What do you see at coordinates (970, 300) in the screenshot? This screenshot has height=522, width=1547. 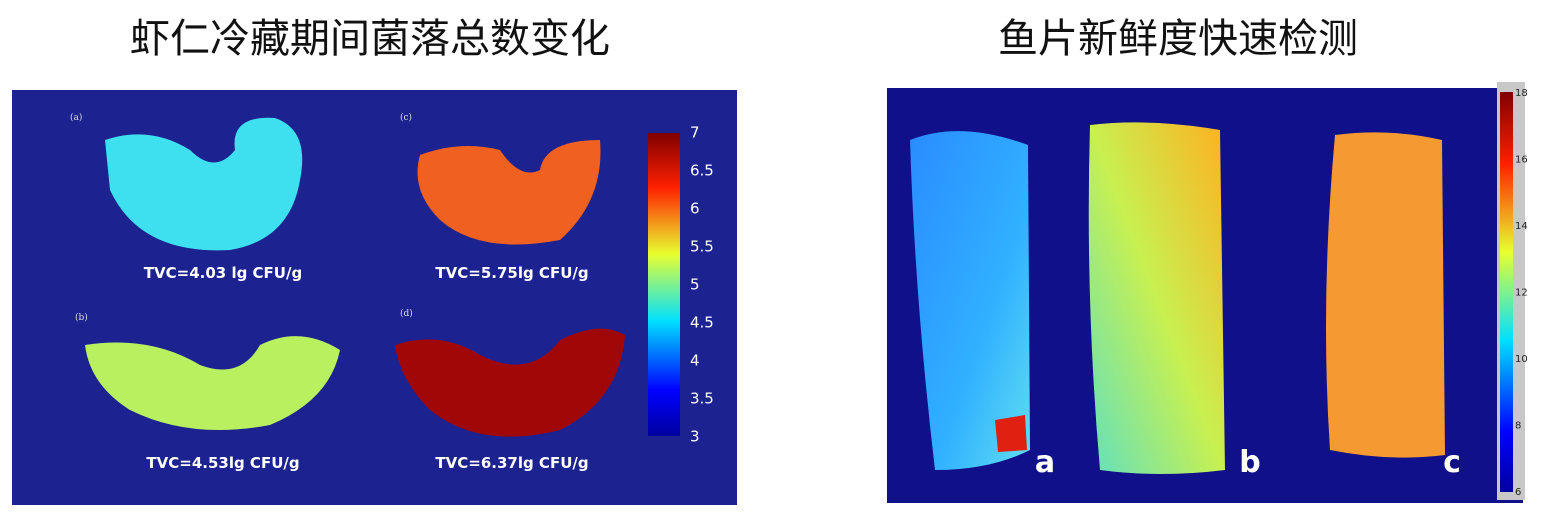 I see `fillet-a` at bounding box center [970, 300].